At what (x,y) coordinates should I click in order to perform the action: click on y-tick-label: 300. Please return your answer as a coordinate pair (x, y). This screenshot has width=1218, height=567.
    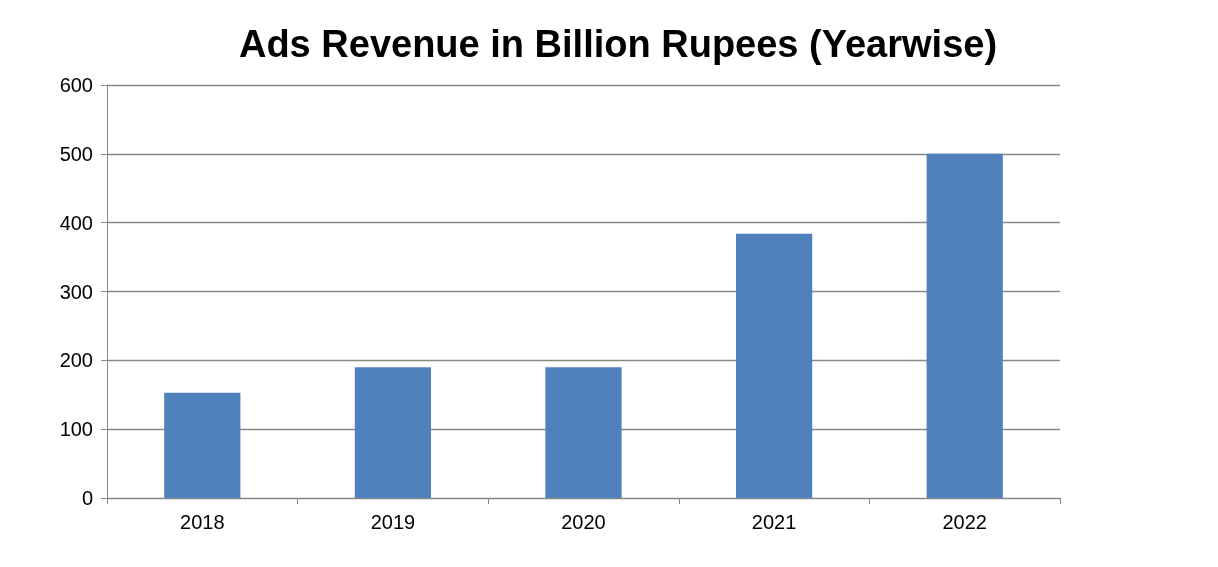
    Looking at the image, I should click on (76, 291).